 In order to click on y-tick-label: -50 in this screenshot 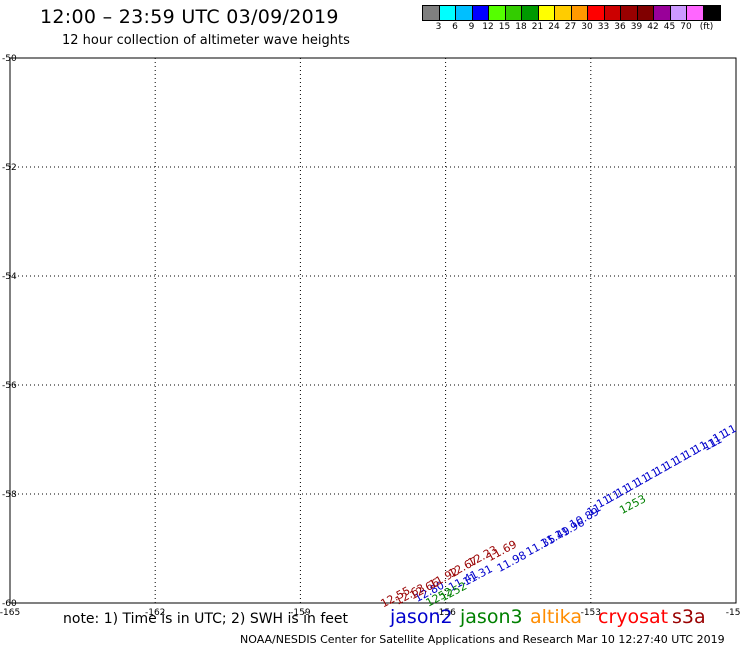, I will do `click(9, 59)`.